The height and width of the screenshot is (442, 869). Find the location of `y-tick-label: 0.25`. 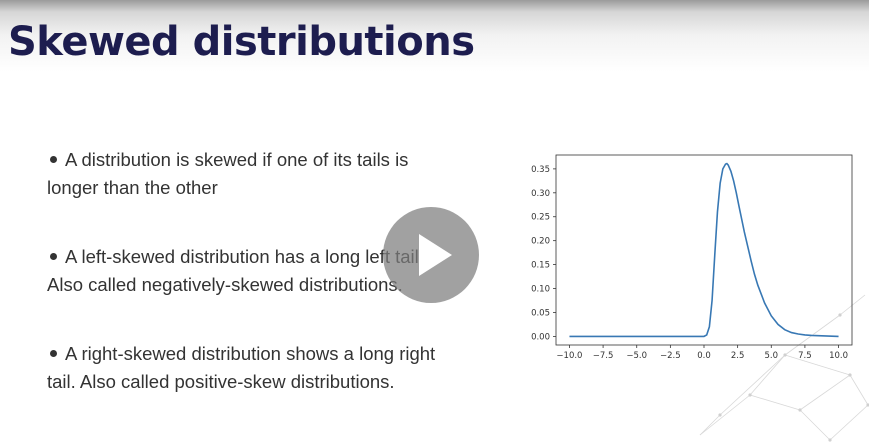

y-tick-label: 0.25 is located at coordinates (540, 218).